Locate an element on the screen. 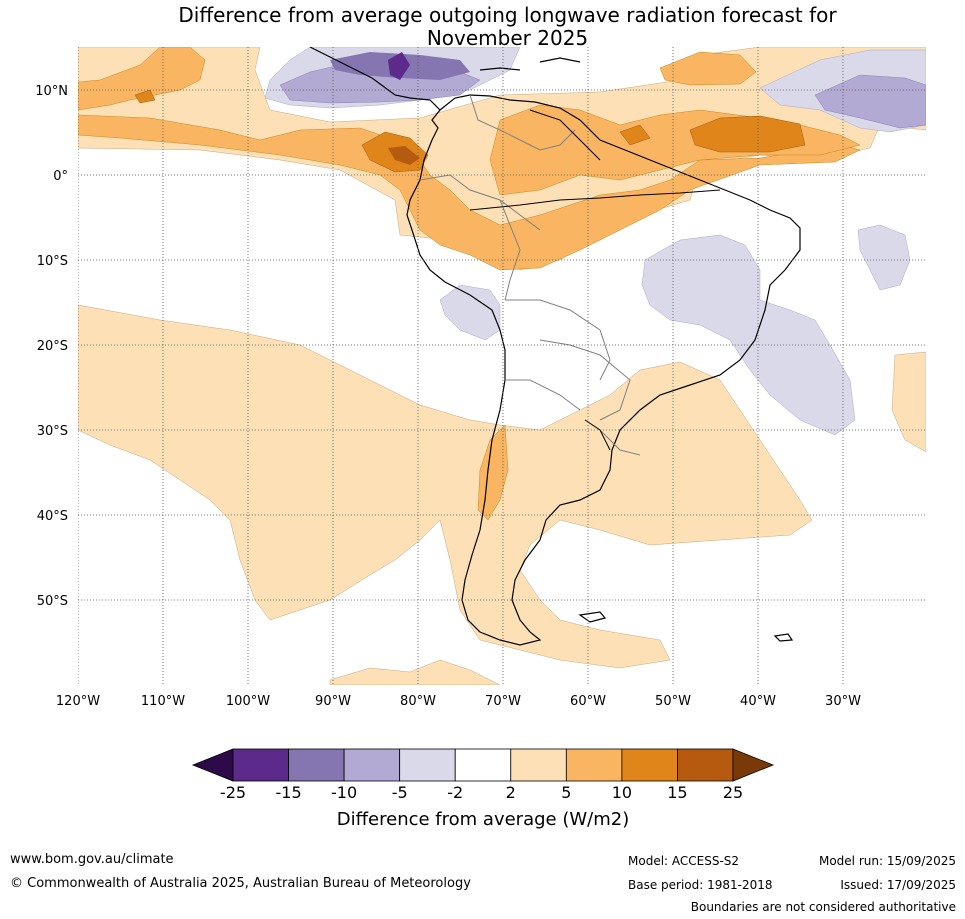 The width and height of the screenshot is (965, 919). colorbar-tick-label: 2 is located at coordinates (511, 792).